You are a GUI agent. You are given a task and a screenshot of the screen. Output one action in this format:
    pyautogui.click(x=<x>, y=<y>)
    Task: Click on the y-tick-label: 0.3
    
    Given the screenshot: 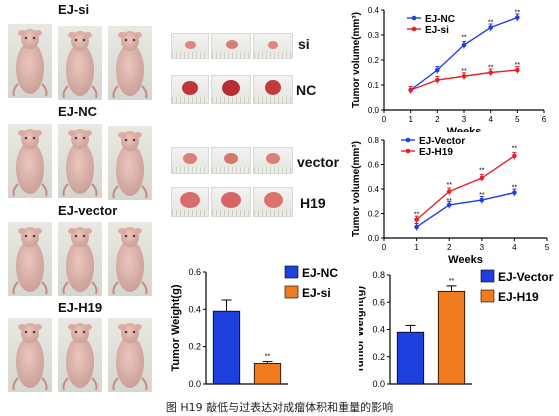 What is the action you would take?
    pyautogui.click(x=374, y=35)
    